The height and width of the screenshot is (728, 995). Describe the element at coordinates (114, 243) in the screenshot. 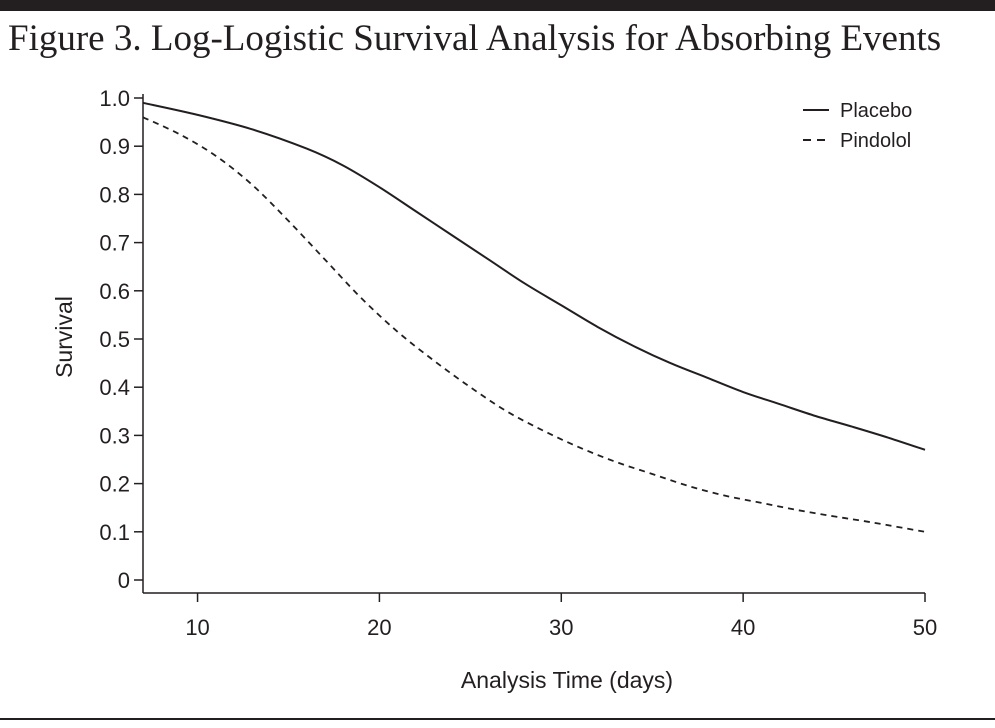

I see `y-tick-label: 0.7` at that location.